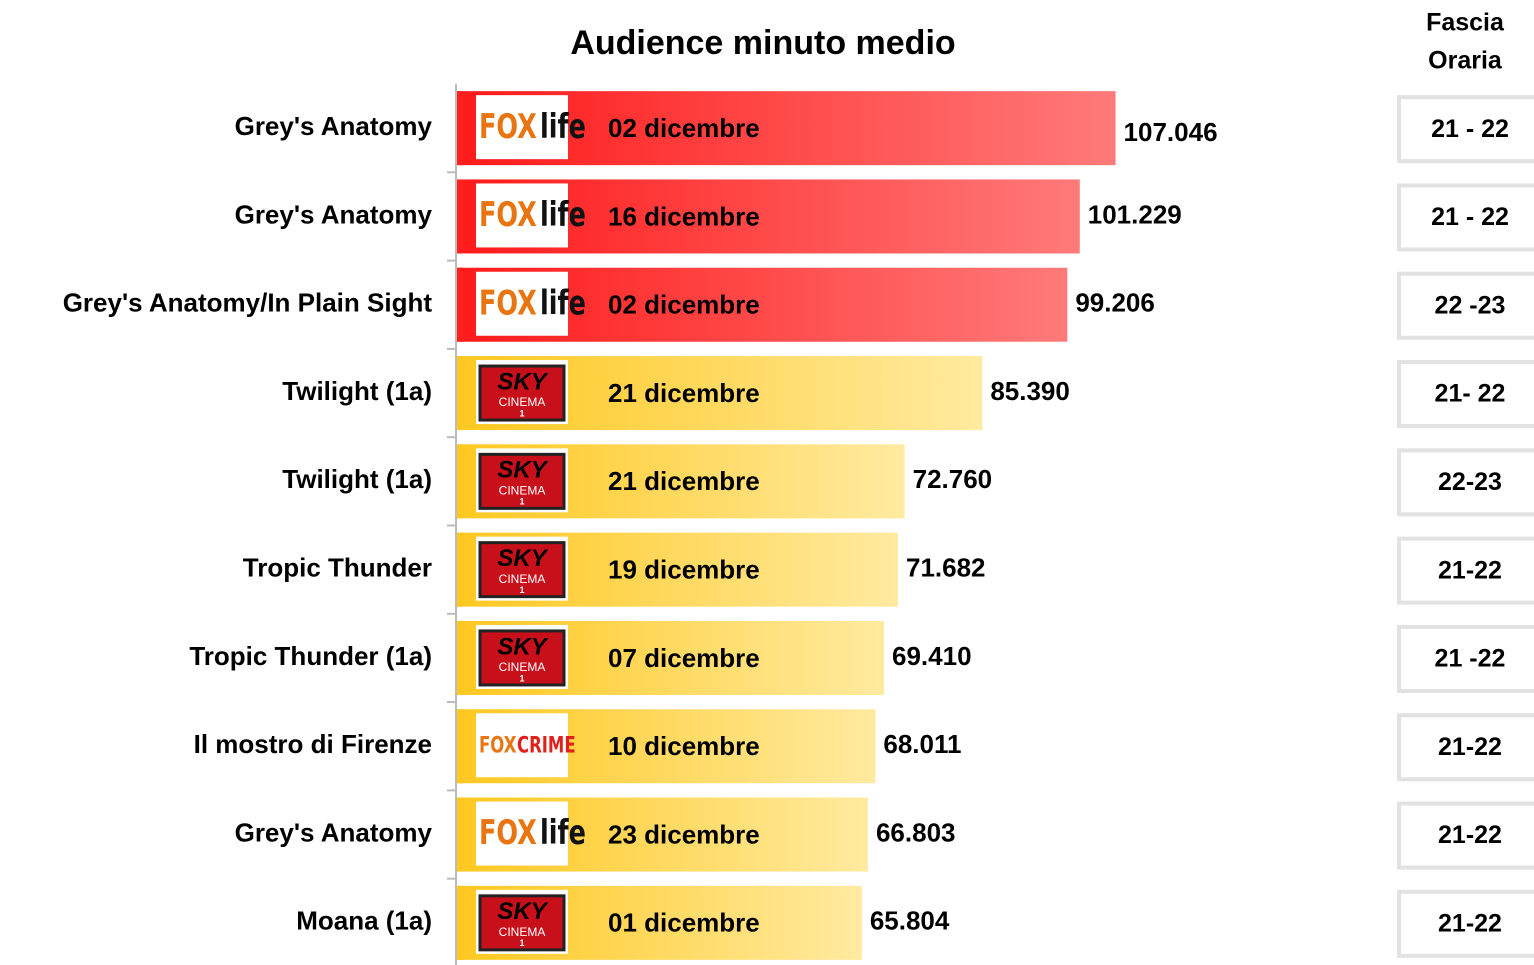 The image size is (1534, 965). What do you see at coordinates (310, 656) in the screenshot?
I see `category-label: Tropic Thunder (1a)` at bounding box center [310, 656].